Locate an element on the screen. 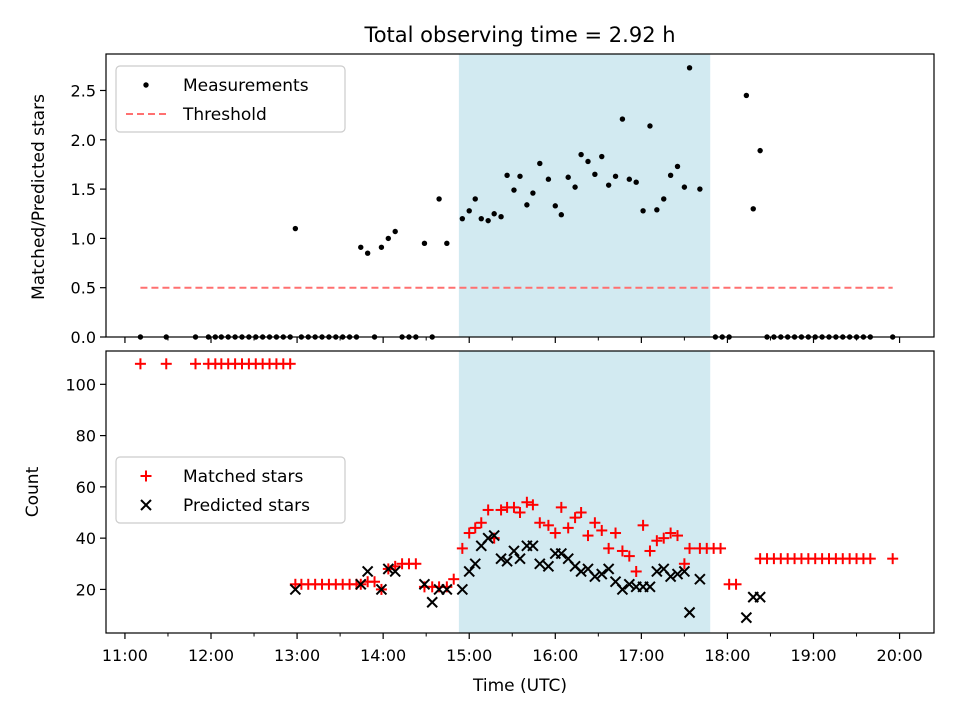 The image size is (960, 720). x-axis-label: Time (UTC) is located at coordinates (519, 686).